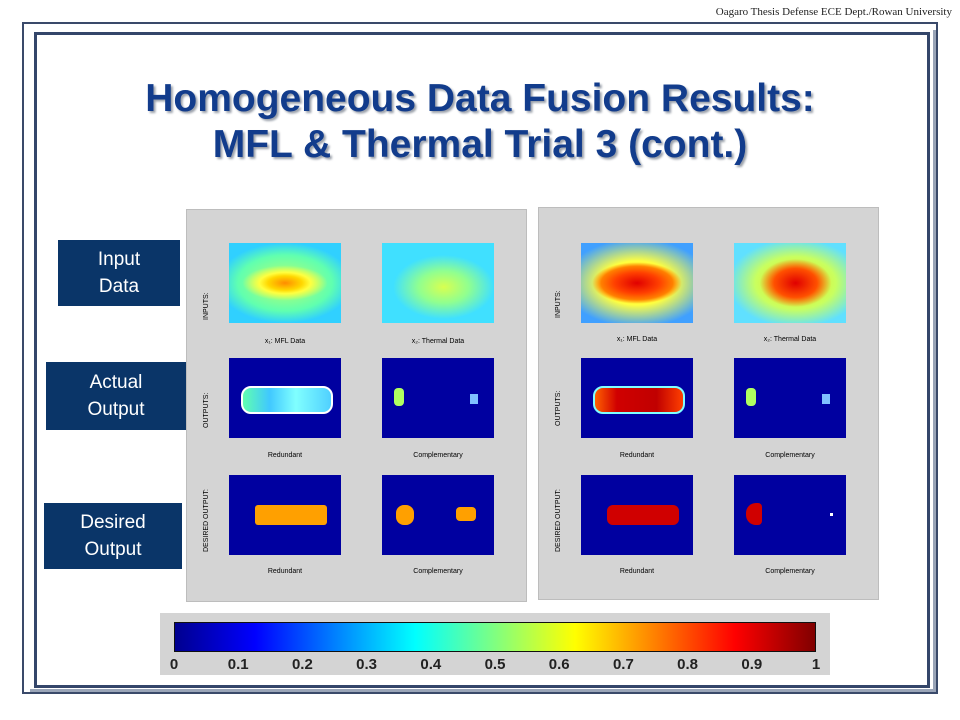 This screenshot has height=720, width=960. Describe the element at coordinates (495, 664) in the screenshot. I see `colorbar-tick-label: 0.5` at that location.